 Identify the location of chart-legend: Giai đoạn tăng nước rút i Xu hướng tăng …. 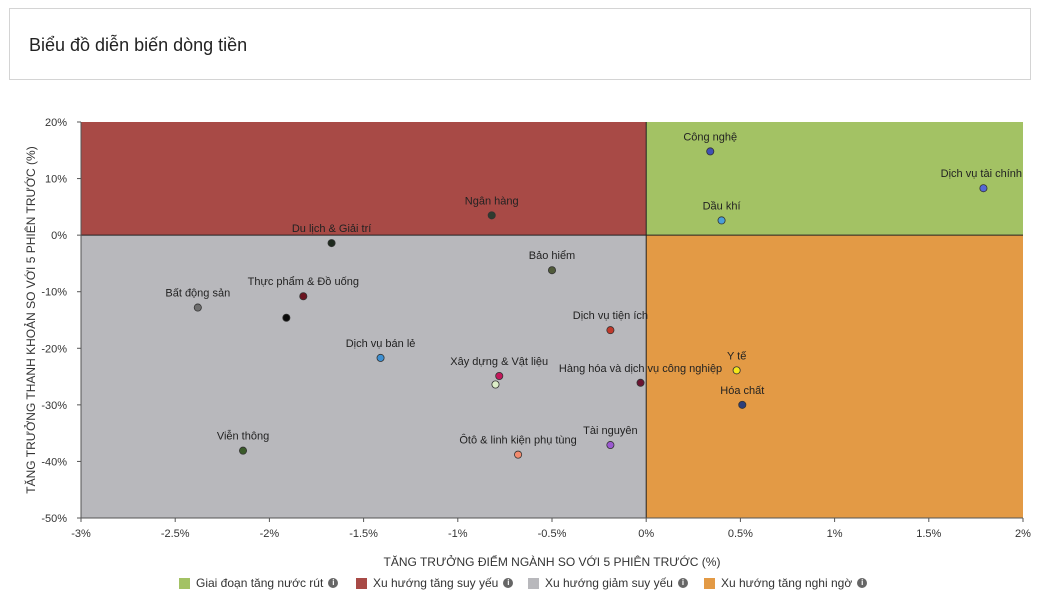
(520, 586).